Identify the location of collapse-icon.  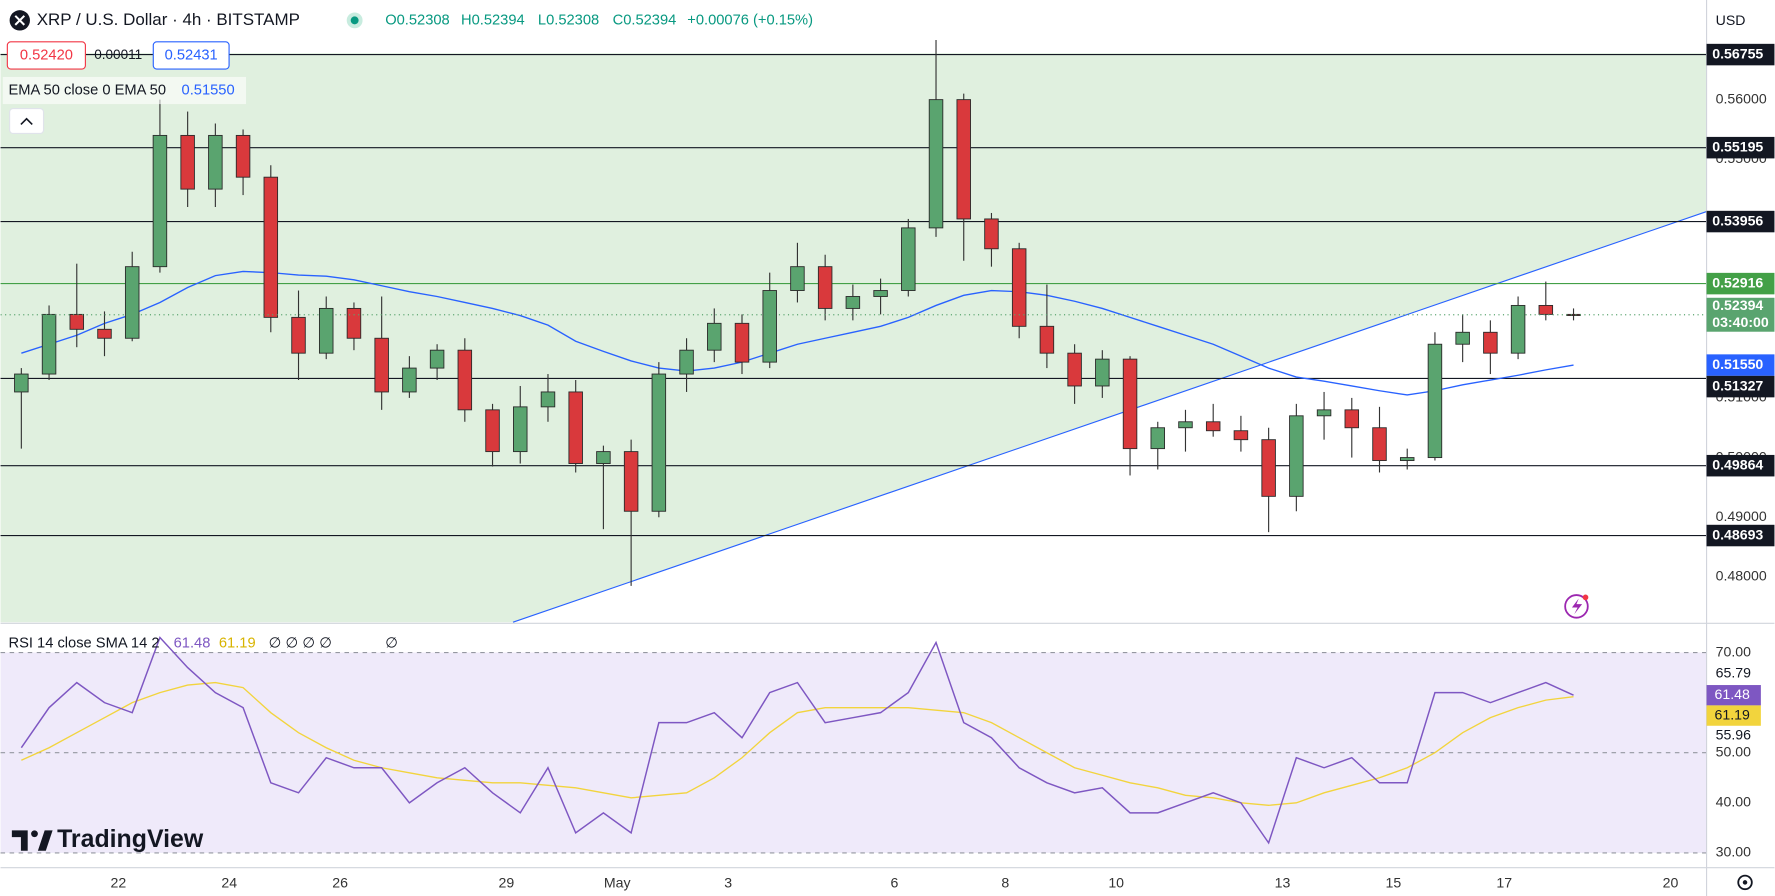
(26, 121).